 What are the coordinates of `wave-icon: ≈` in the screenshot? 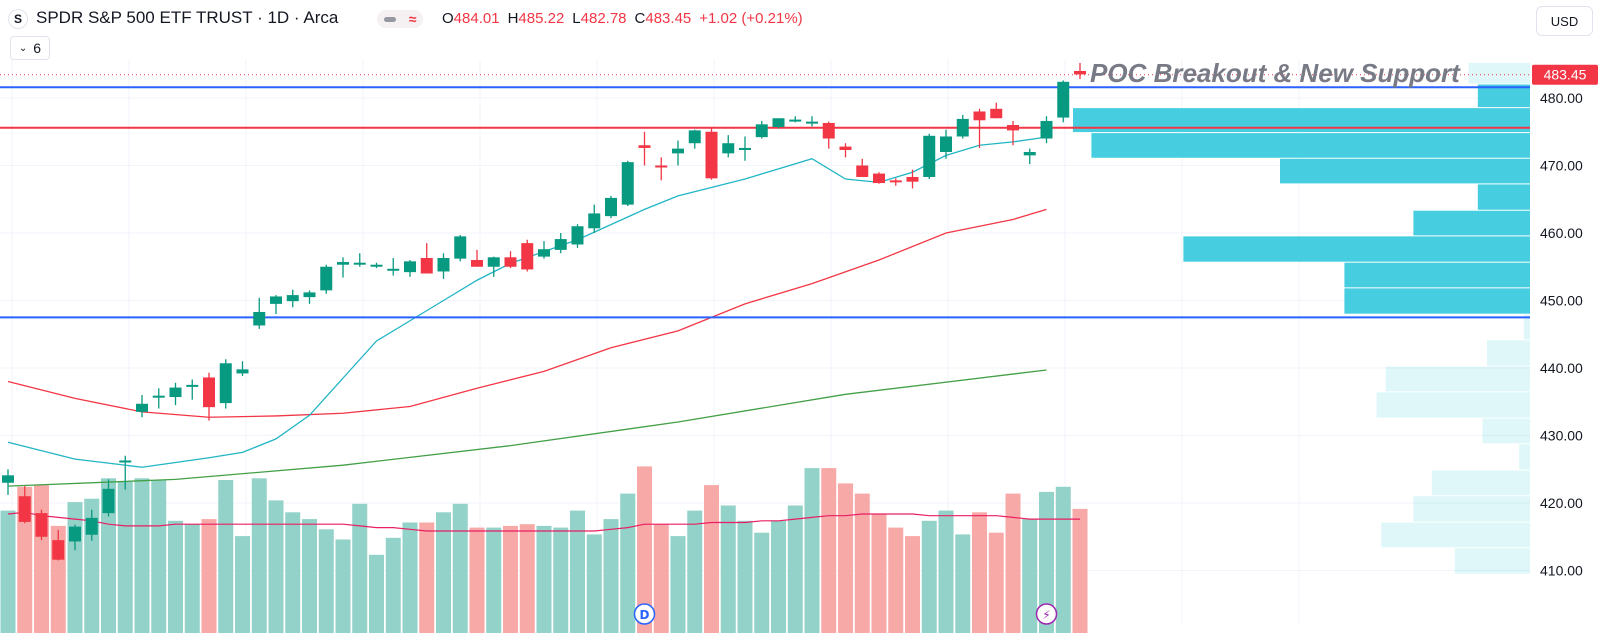 It's located at (412, 19).